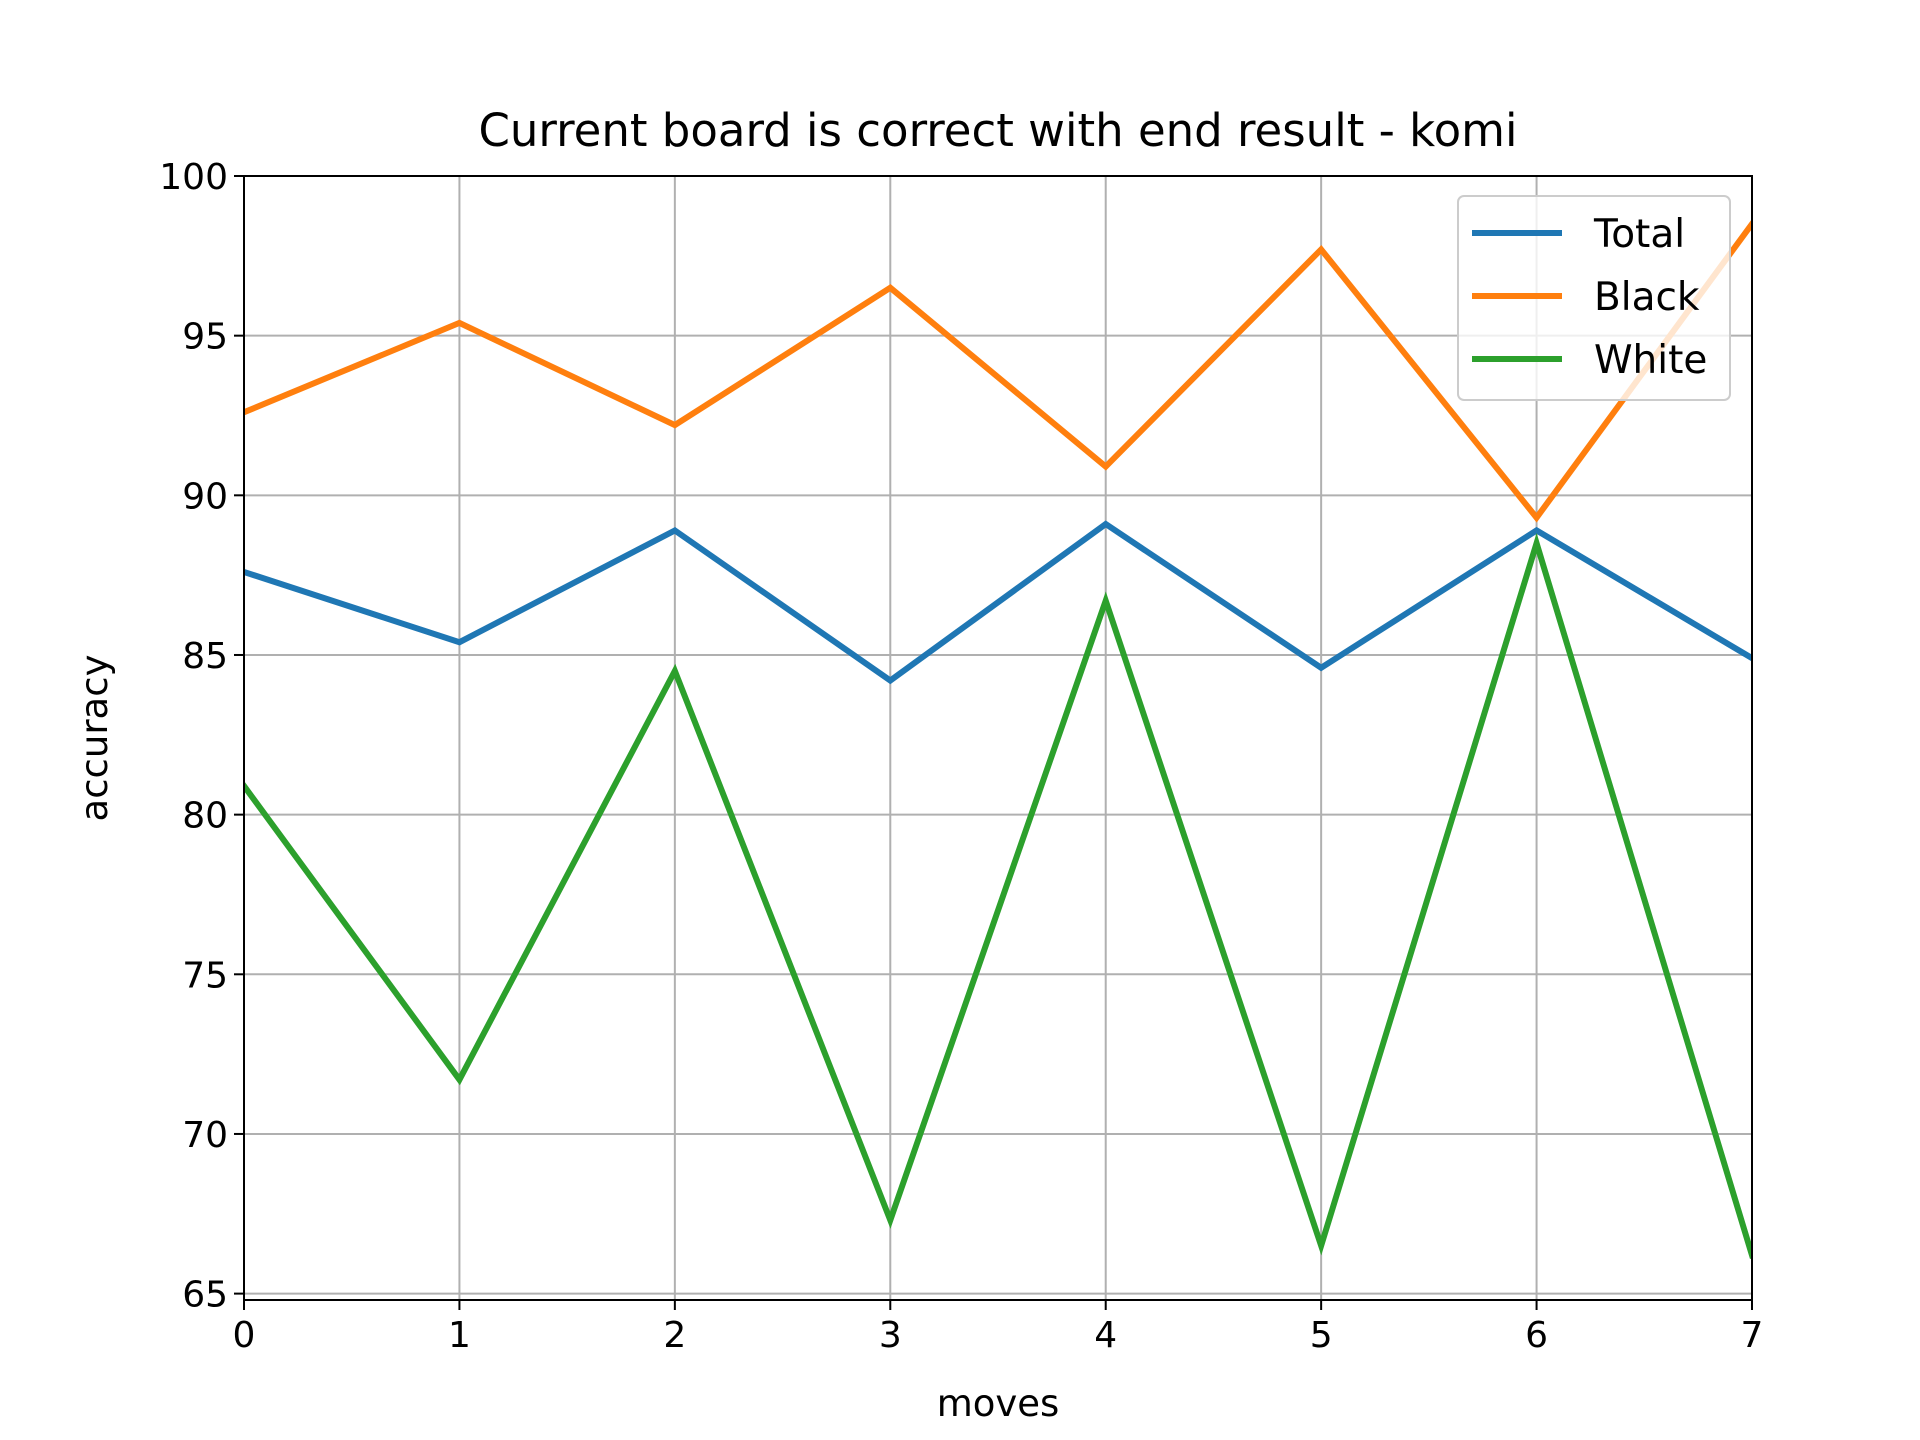 The image size is (1920, 1440). What do you see at coordinates (94, 738) in the screenshot?
I see `y-axis-label: accuracy` at bounding box center [94, 738].